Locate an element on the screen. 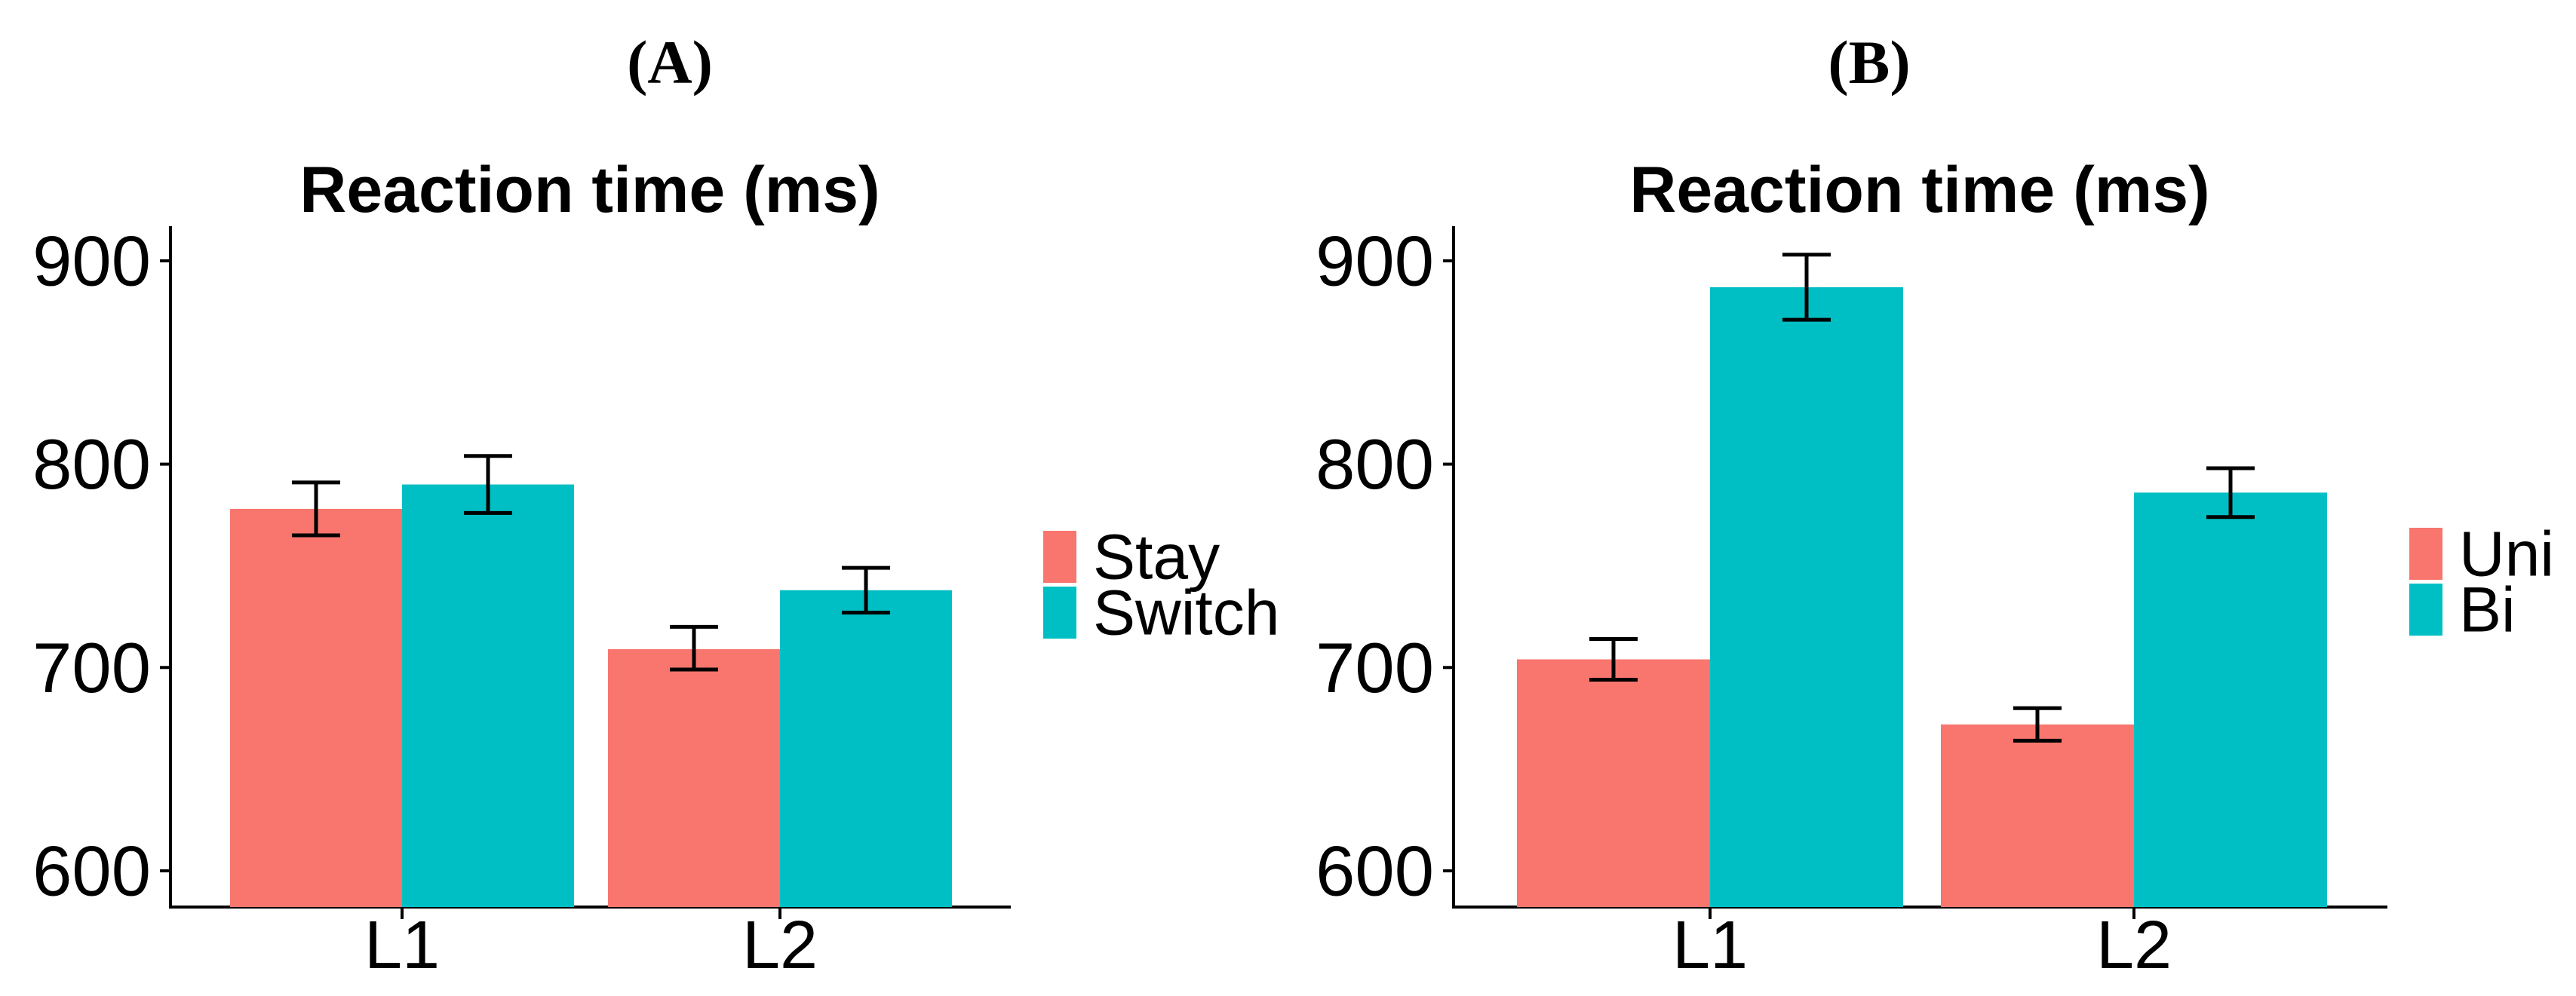 The height and width of the screenshot is (996, 2576). y-tick-label-a: 600 is located at coordinates (91, 871).